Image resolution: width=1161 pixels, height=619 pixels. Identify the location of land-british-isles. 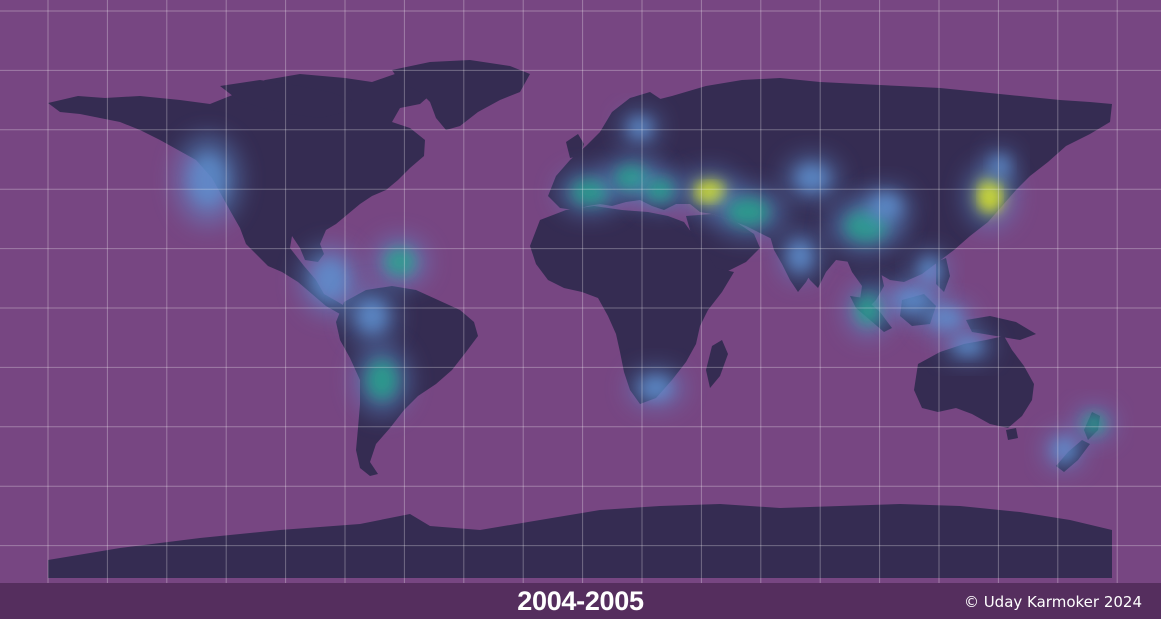
(575, 146).